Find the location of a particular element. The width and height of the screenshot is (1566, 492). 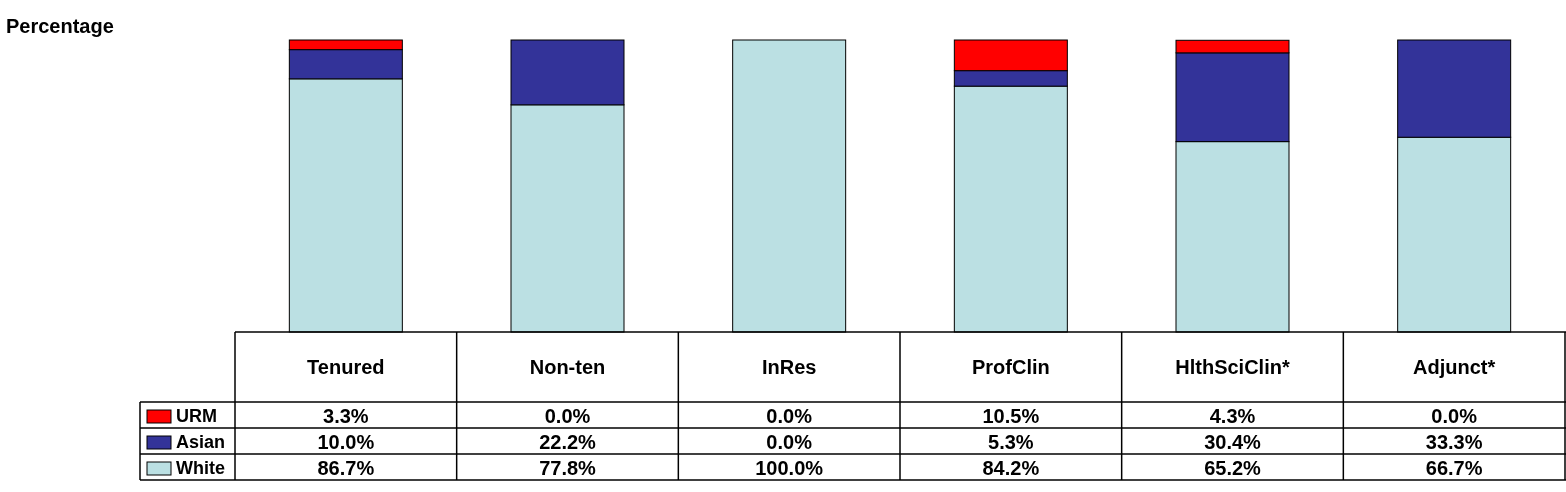

data-label: 86.7% is located at coordinates (346, 468).